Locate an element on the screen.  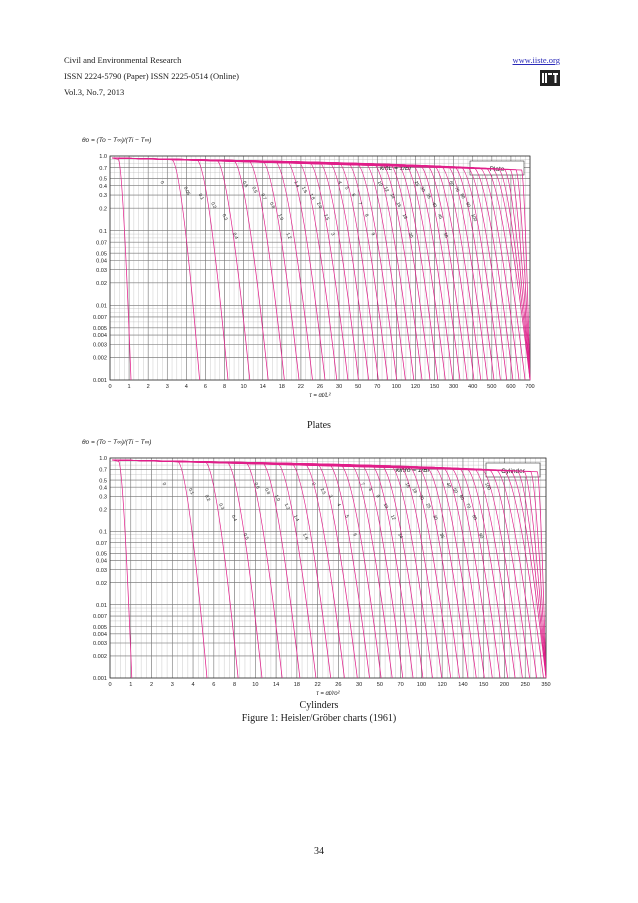
parameter-value-label: 30 is located at coordinates (423, 189).